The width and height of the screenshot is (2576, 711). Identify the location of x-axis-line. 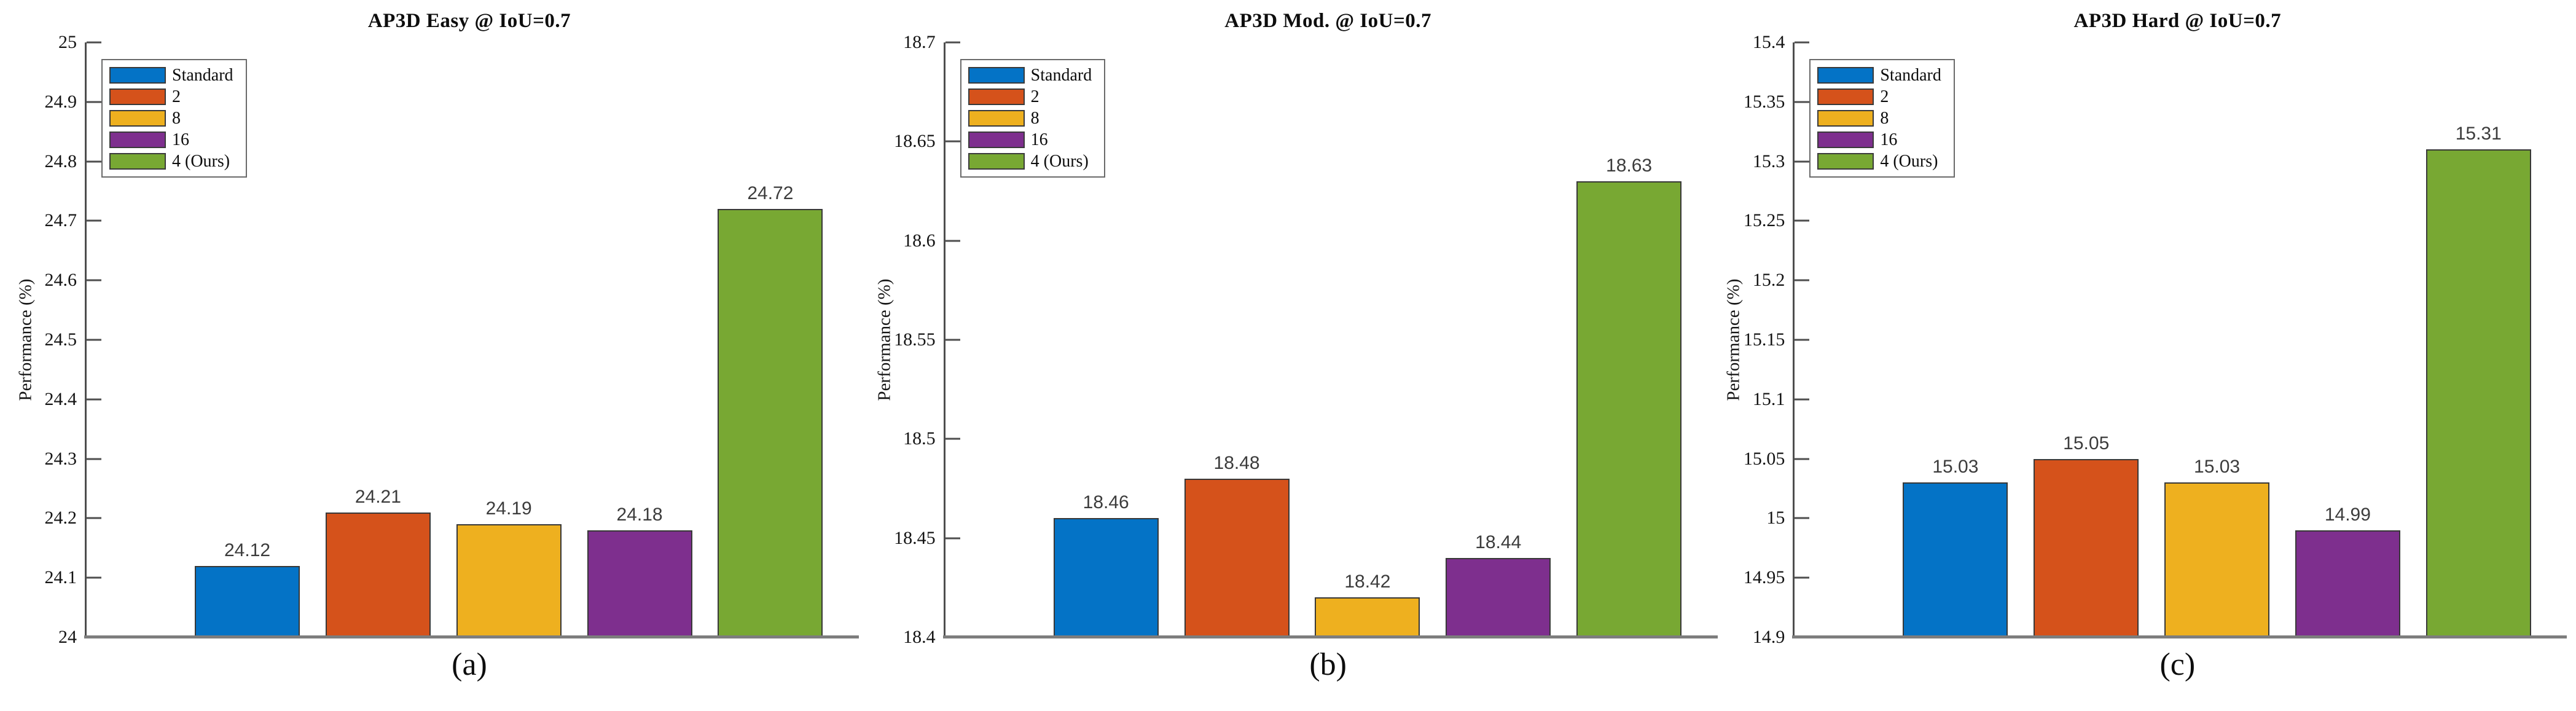
(2179, 636).